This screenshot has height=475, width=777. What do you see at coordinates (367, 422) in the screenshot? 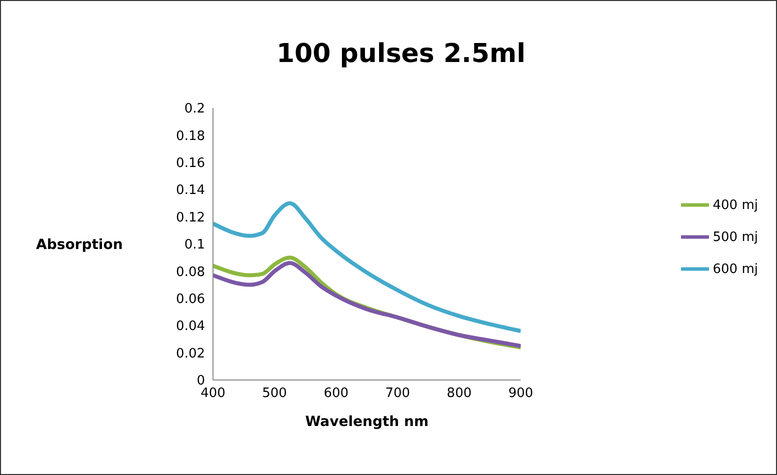
I see `x-axis-title: Wavelength nm` at bounding box center [367, 422].